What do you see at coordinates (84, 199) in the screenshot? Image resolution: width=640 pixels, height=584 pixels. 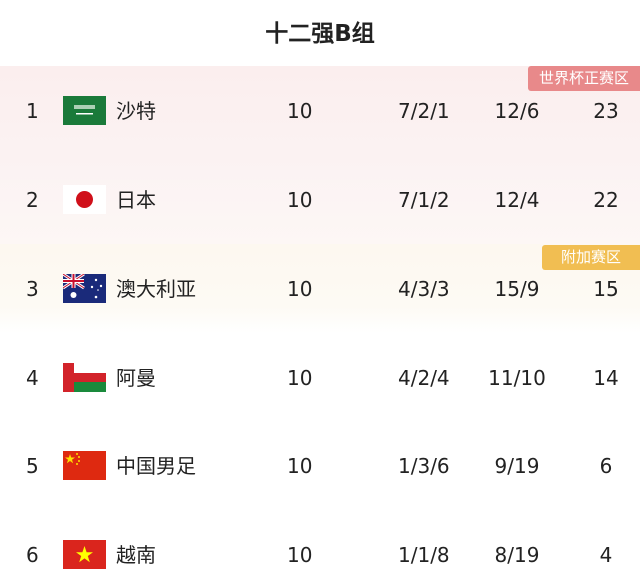 I see `japan-flag-icon` at bounding box center [84, 199].